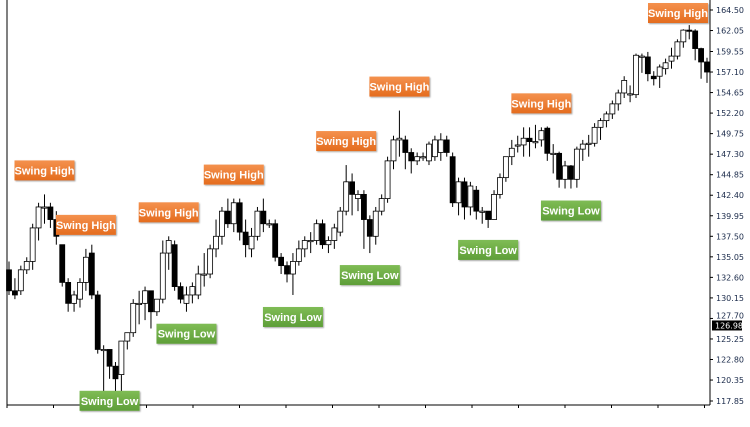 Image resolution: width=750 pixels, height=427 pixels. I want to click on swing-low-label: Swing Low, so click(488, 249).